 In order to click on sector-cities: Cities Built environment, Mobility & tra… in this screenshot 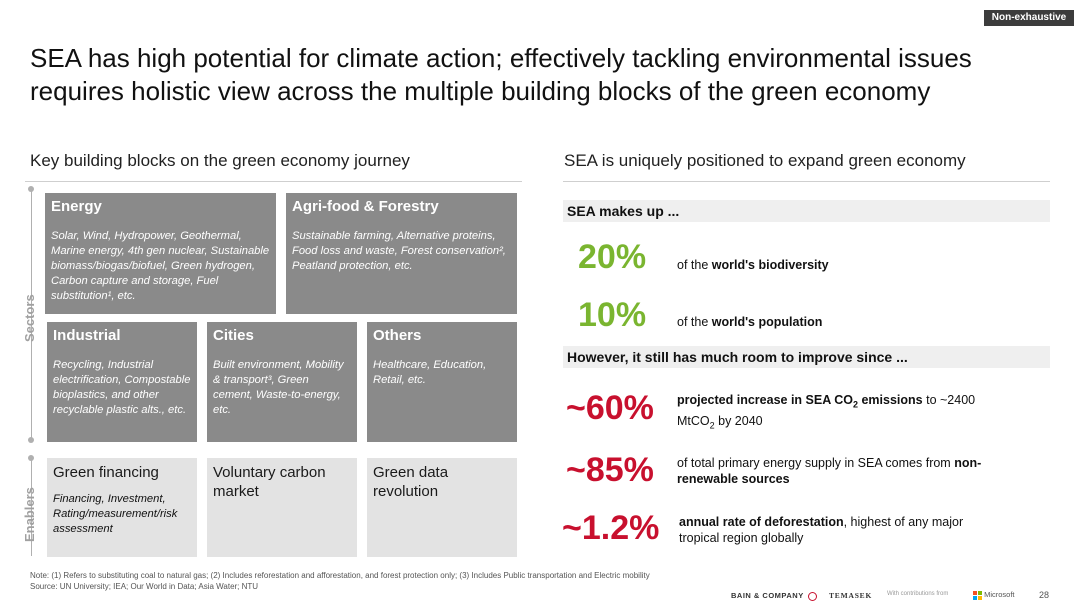, I will do `click(282, 382)`.